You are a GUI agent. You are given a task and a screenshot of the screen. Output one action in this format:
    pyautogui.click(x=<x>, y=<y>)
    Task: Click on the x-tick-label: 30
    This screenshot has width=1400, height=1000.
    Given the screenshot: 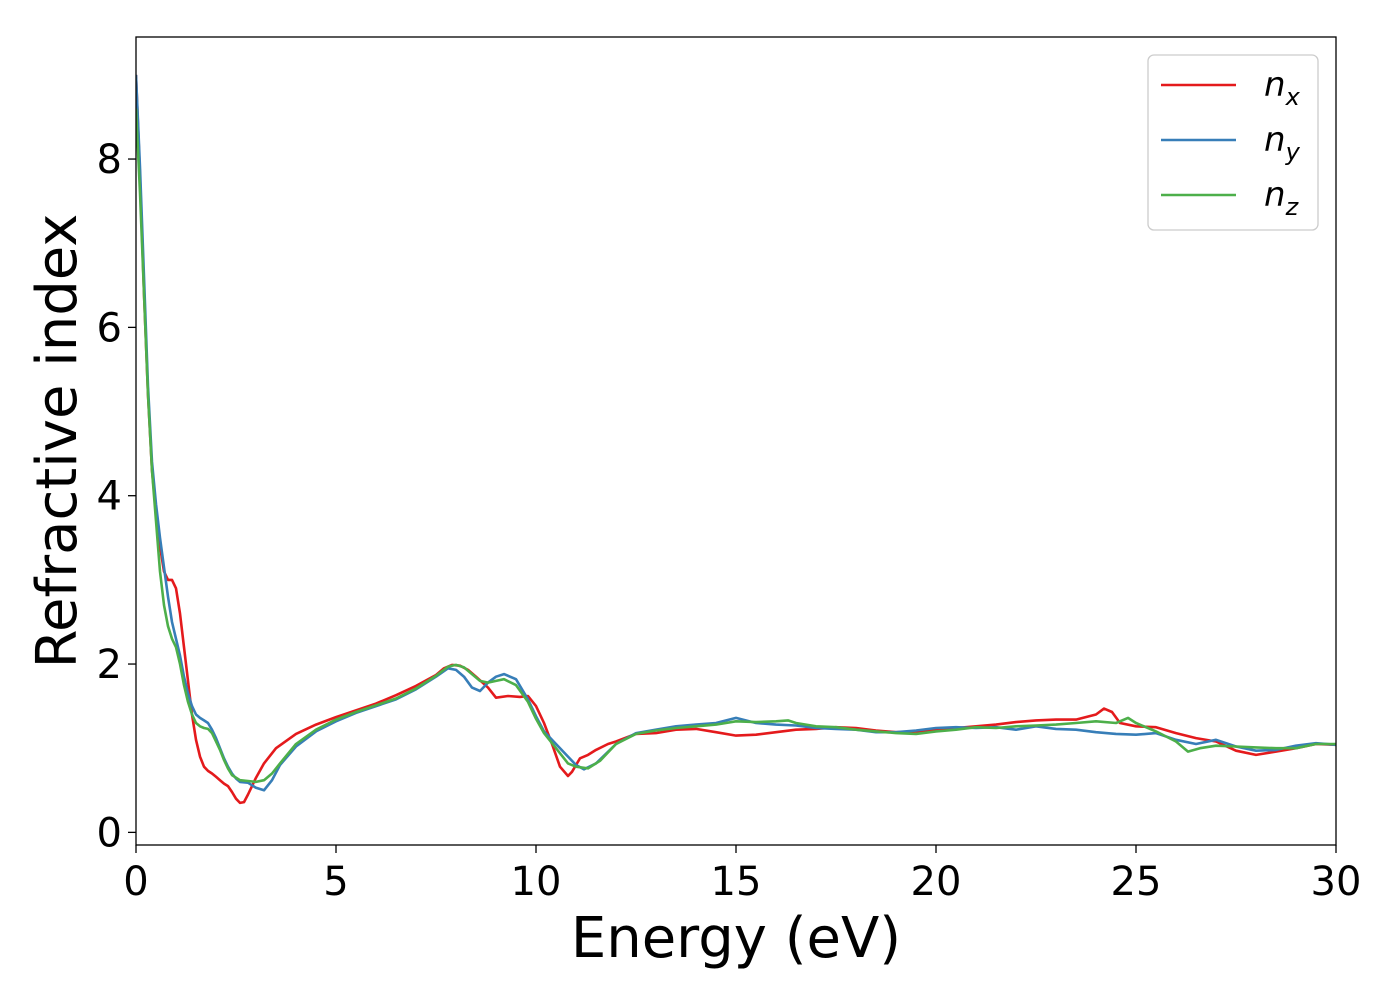 What is the action you would take?
    pyautogui.click(x=1336, y=882)
    